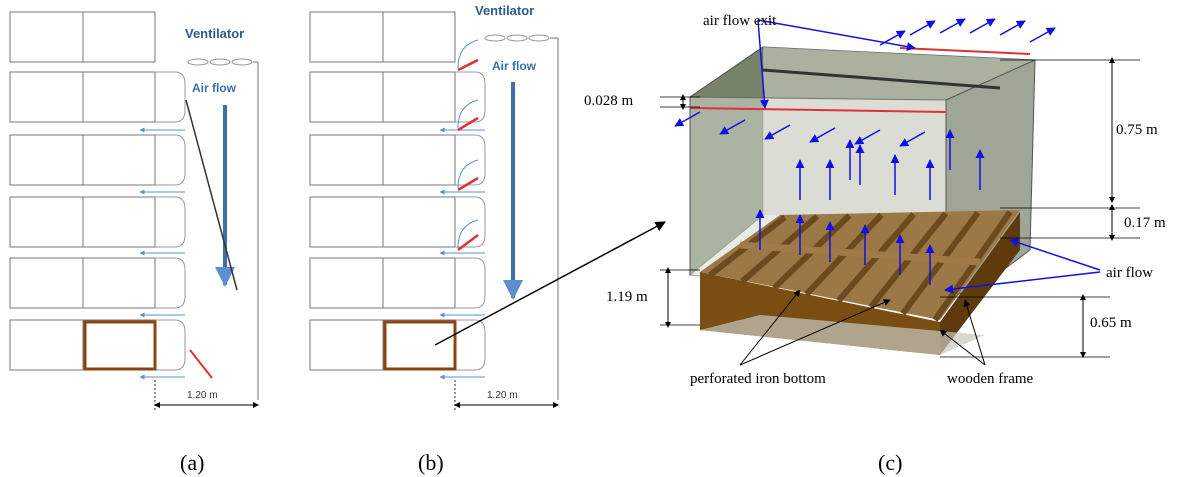 Image resolution: width=1204 pixels, height=477 pixels. What do you see at coordinates (192, 462) in the screenshot?
I see `caption-a: (a)` at bounding box center [192, 462].